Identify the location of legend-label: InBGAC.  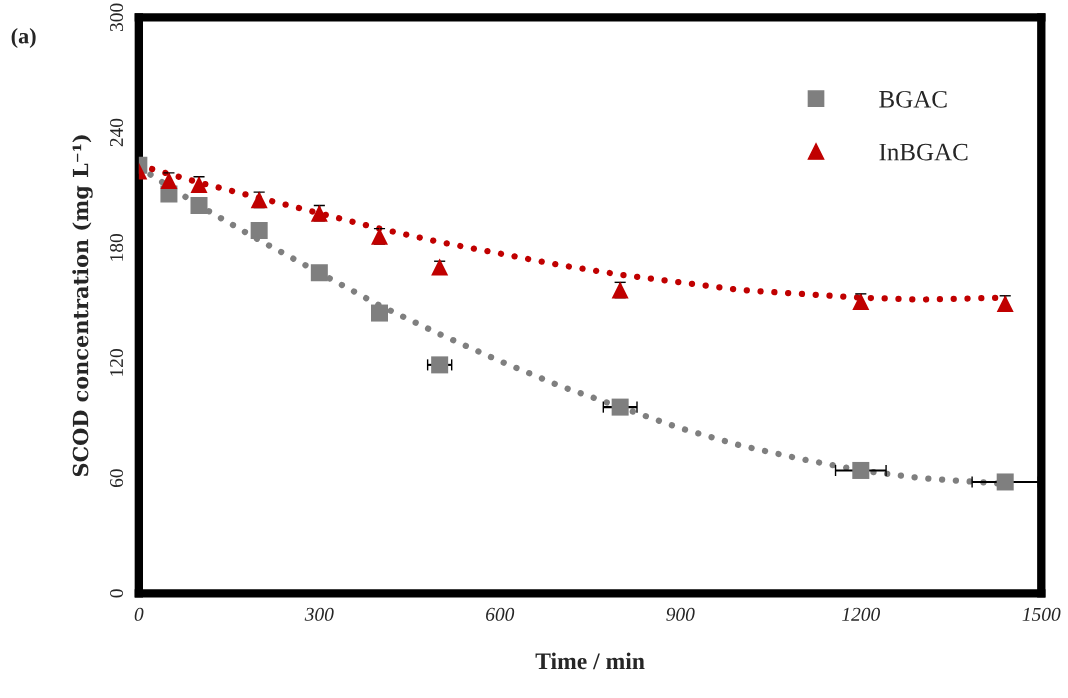
(923, 152).